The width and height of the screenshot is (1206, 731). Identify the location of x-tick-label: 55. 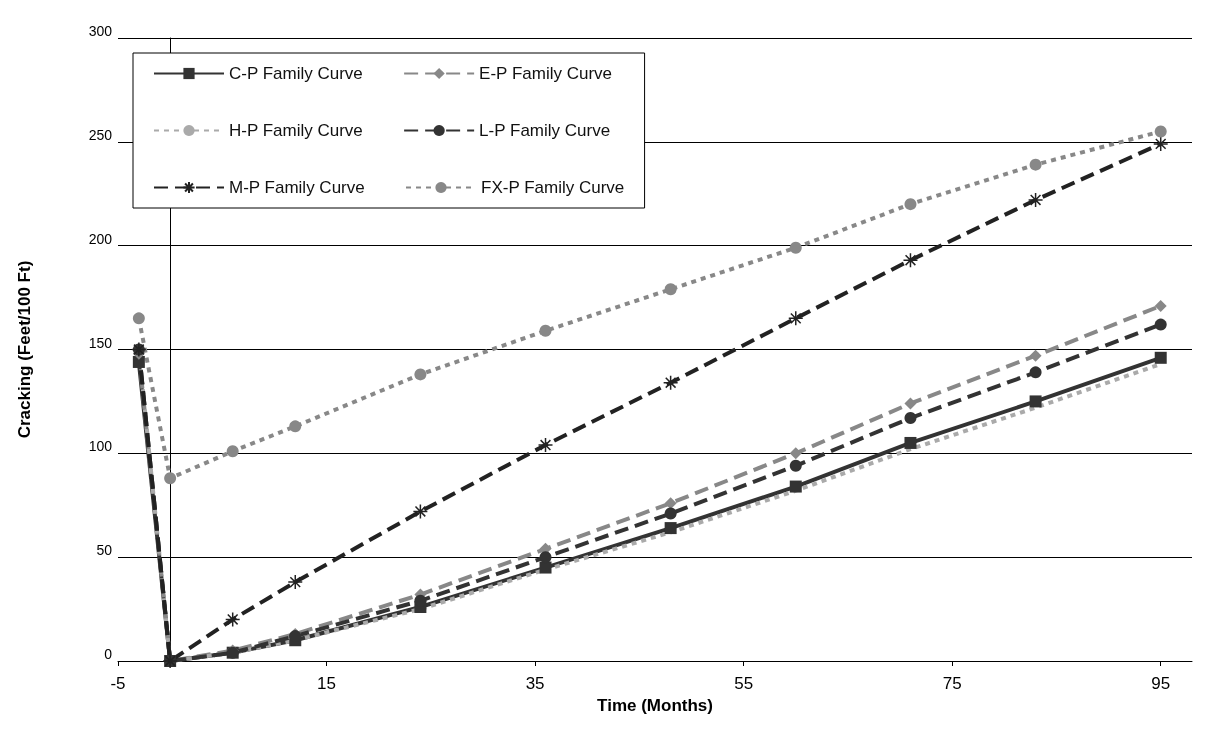
(744, 683).